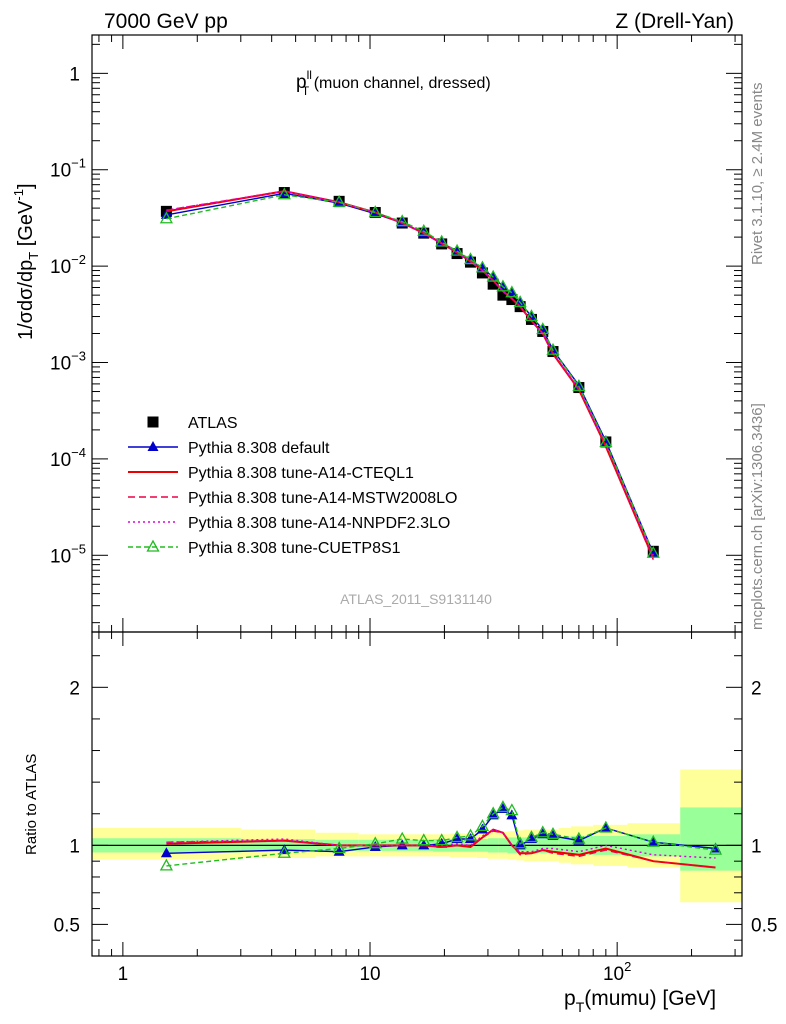 The width and height of the screenshot is (786, 1024). Describe the element at coordinates (74, 688) in the screenshot. I see `ratio-ytick-label-left: 2` at that location.